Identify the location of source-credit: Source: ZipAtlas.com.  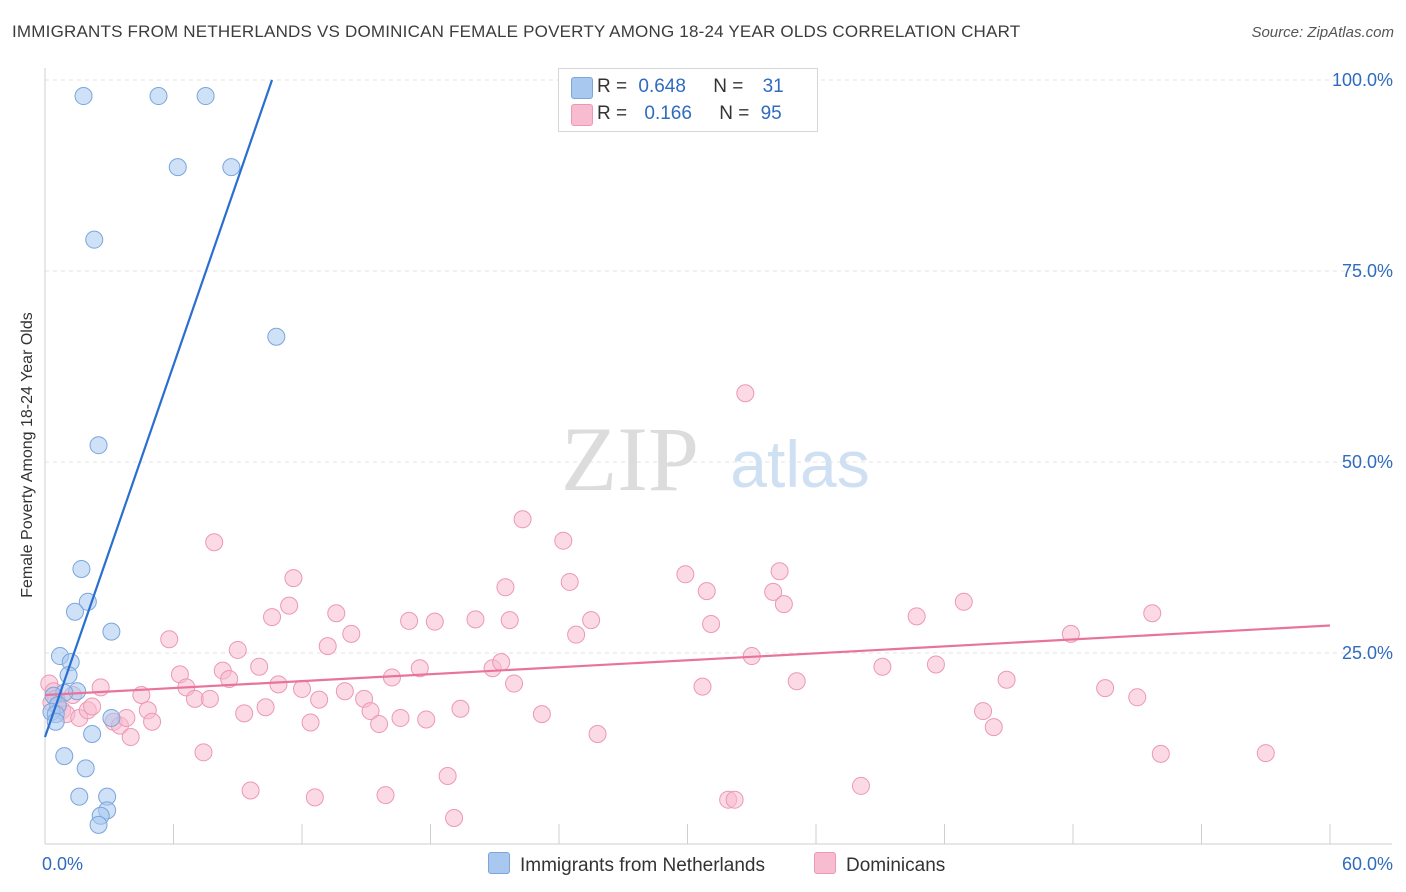
(1322, 32).